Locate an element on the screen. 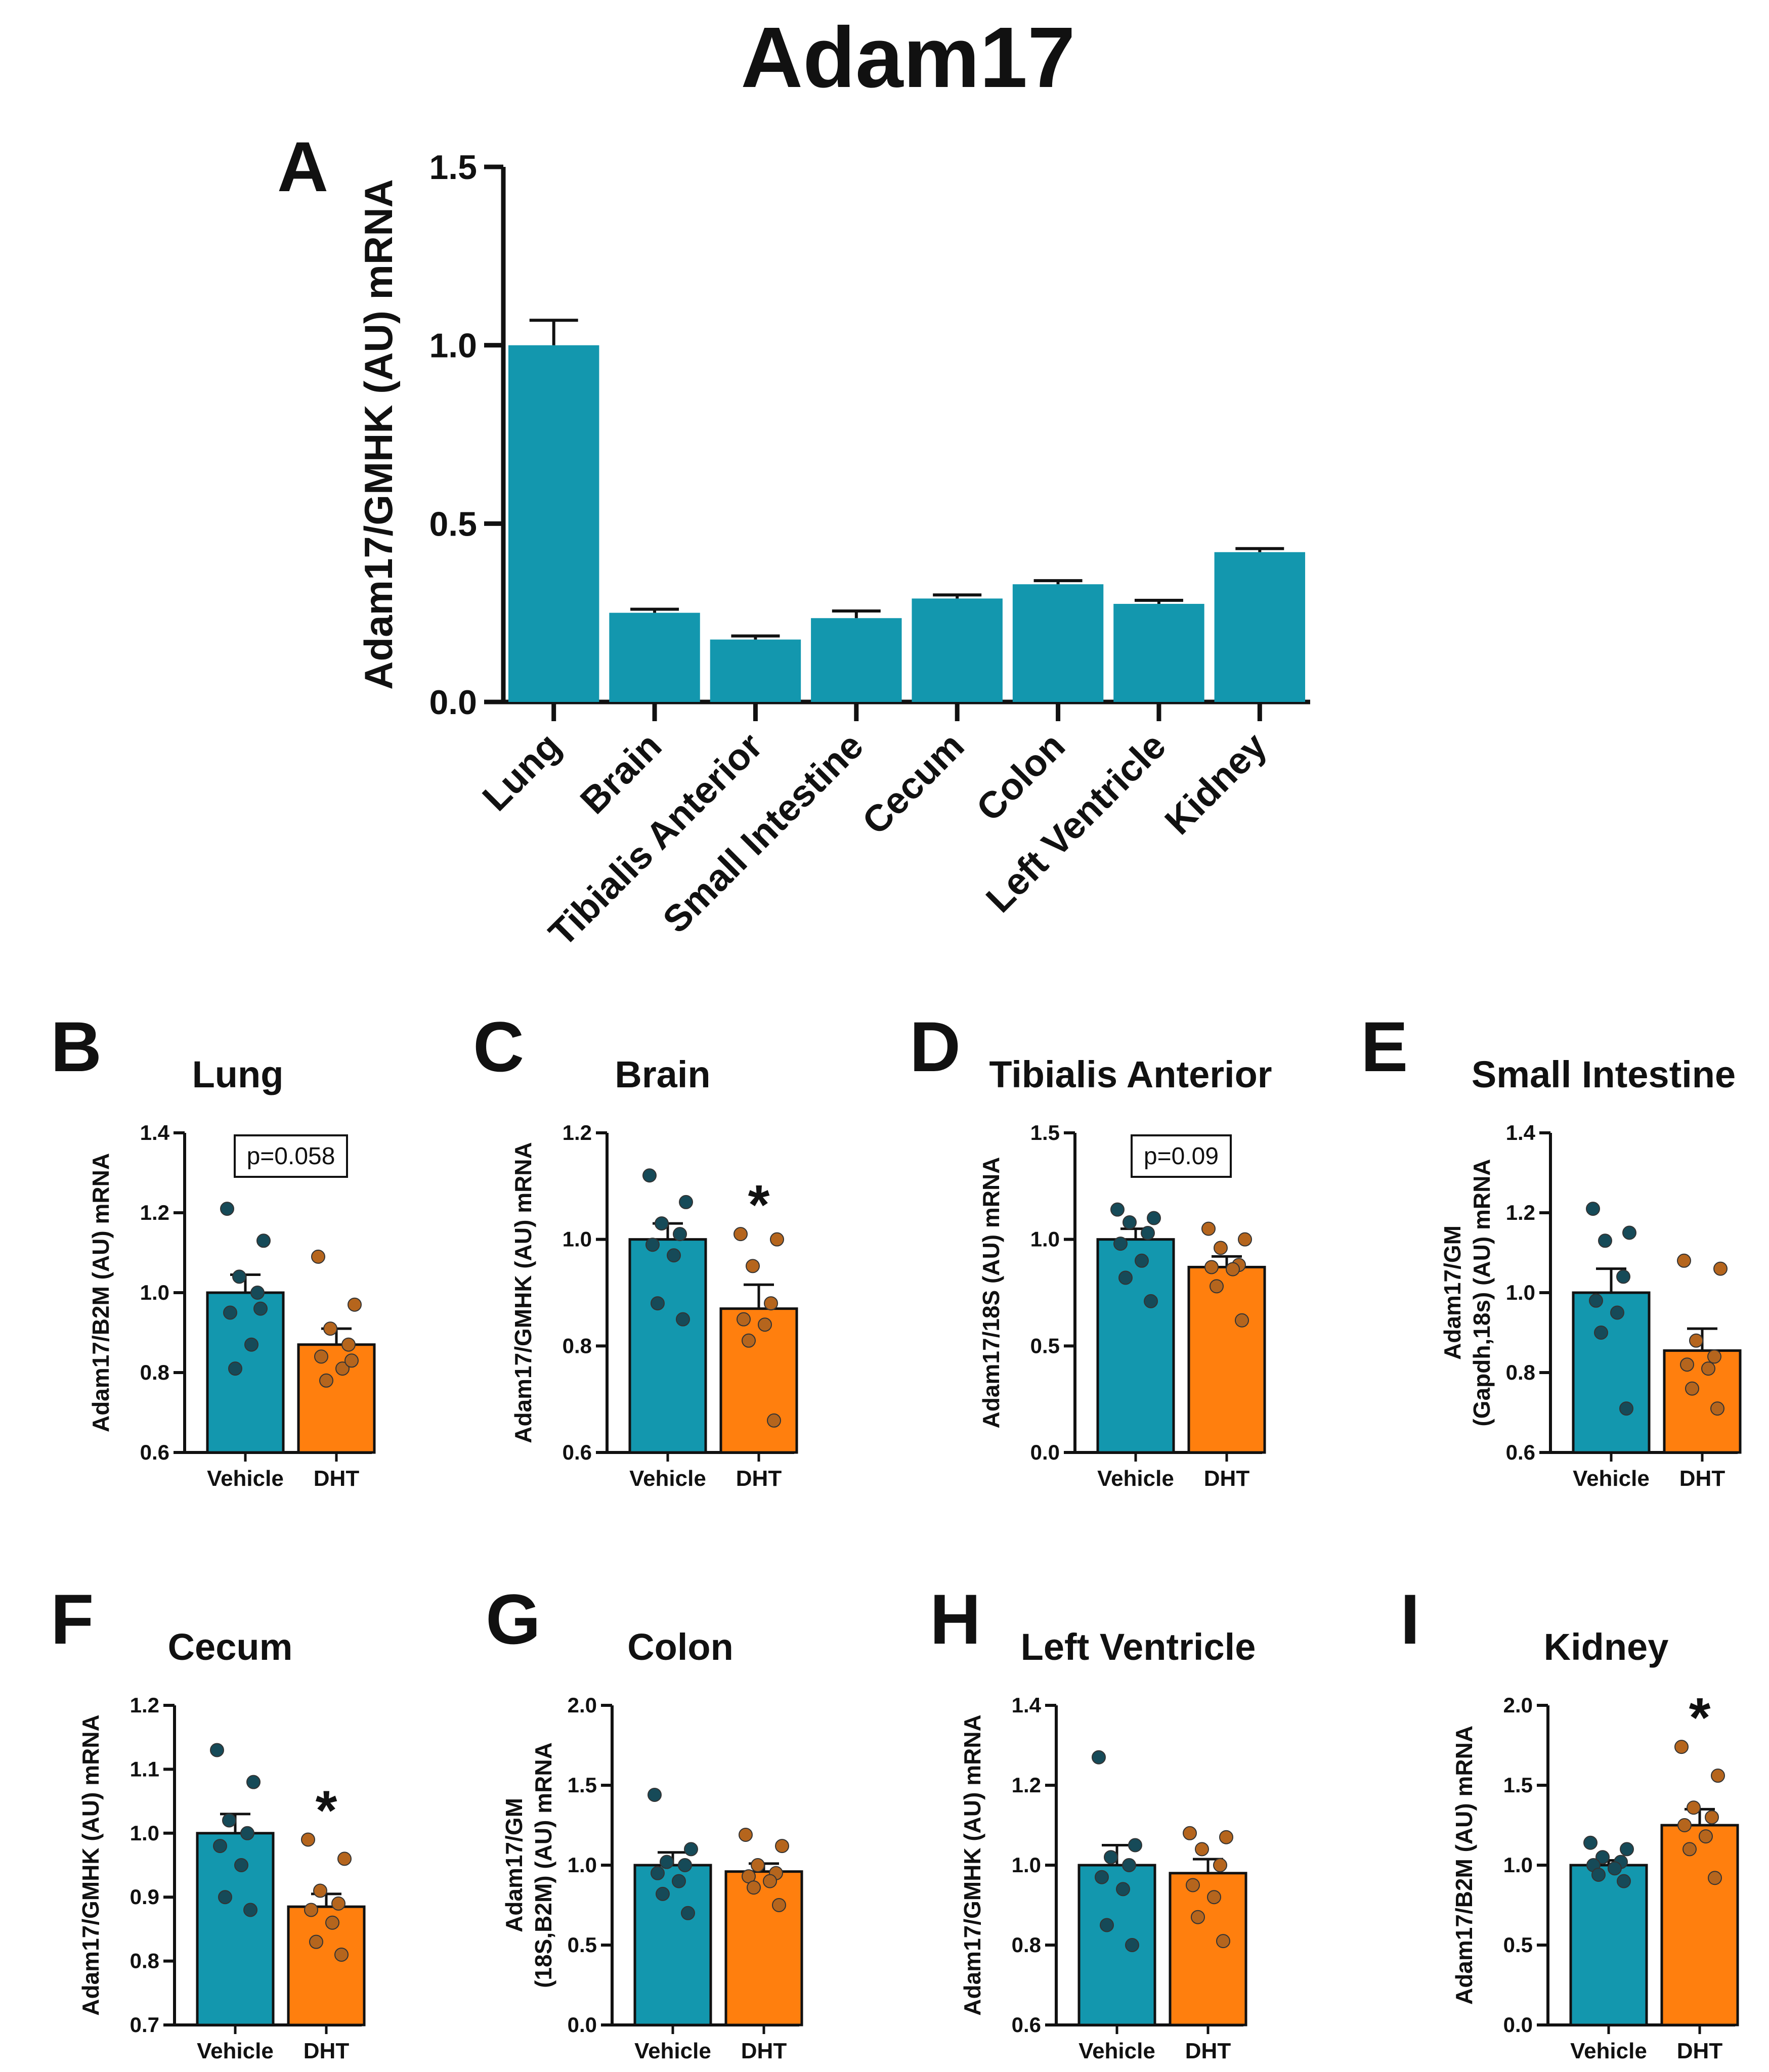 This screenshot has height=2072, width=1769. bar-cecum is located at coordinates (957, 650).